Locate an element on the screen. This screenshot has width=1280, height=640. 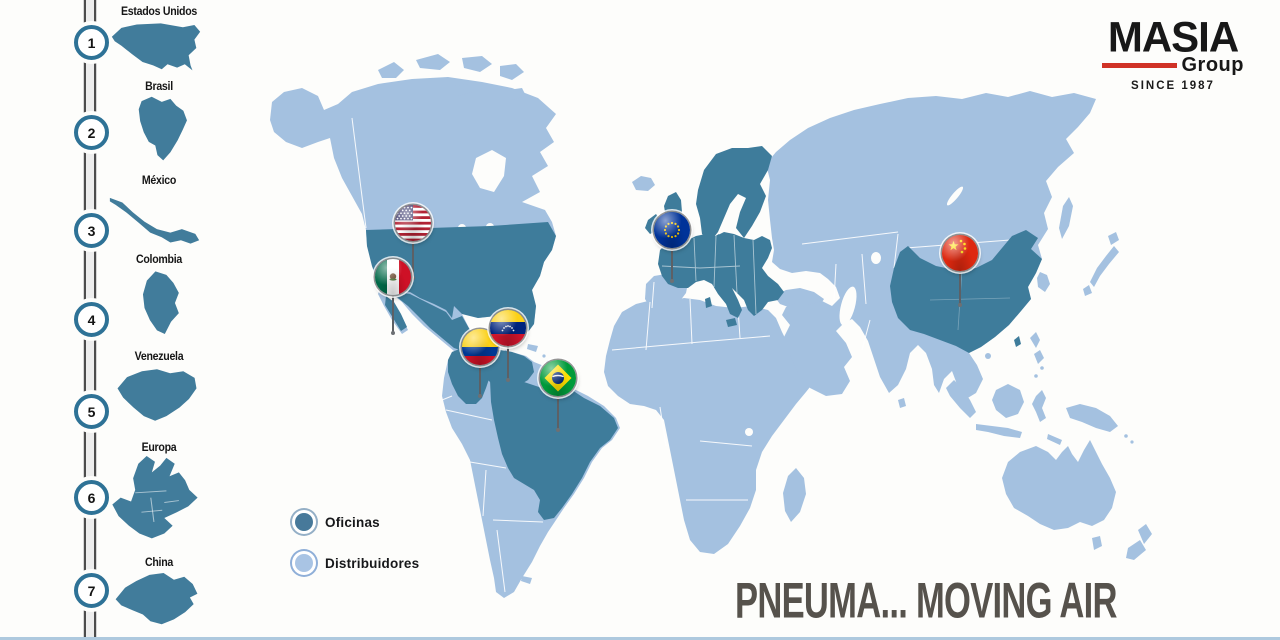
sidebar-step-number-china: 7 is located at coordinates (91, 590).